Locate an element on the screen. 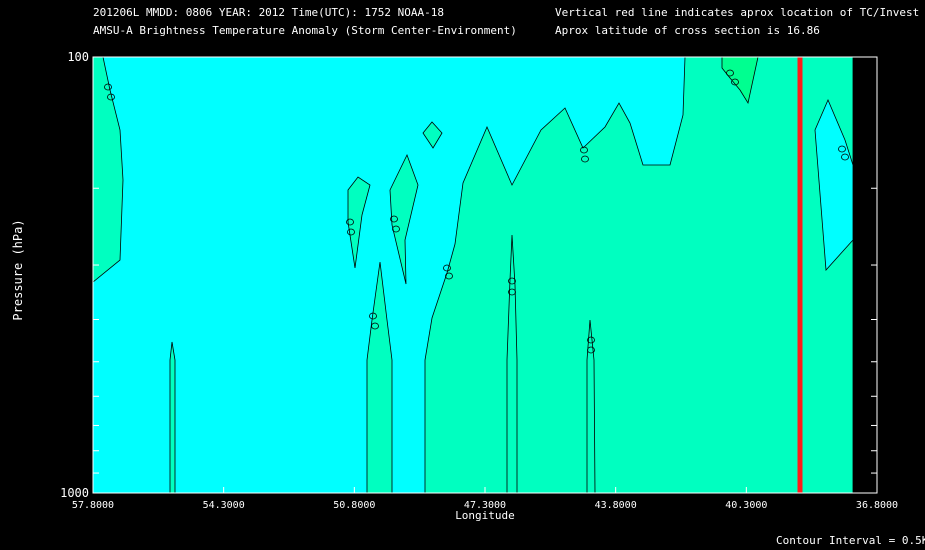  header-line2-right: Aprox latitude of cross section is 16.86 is located at coordinates (687, 30).